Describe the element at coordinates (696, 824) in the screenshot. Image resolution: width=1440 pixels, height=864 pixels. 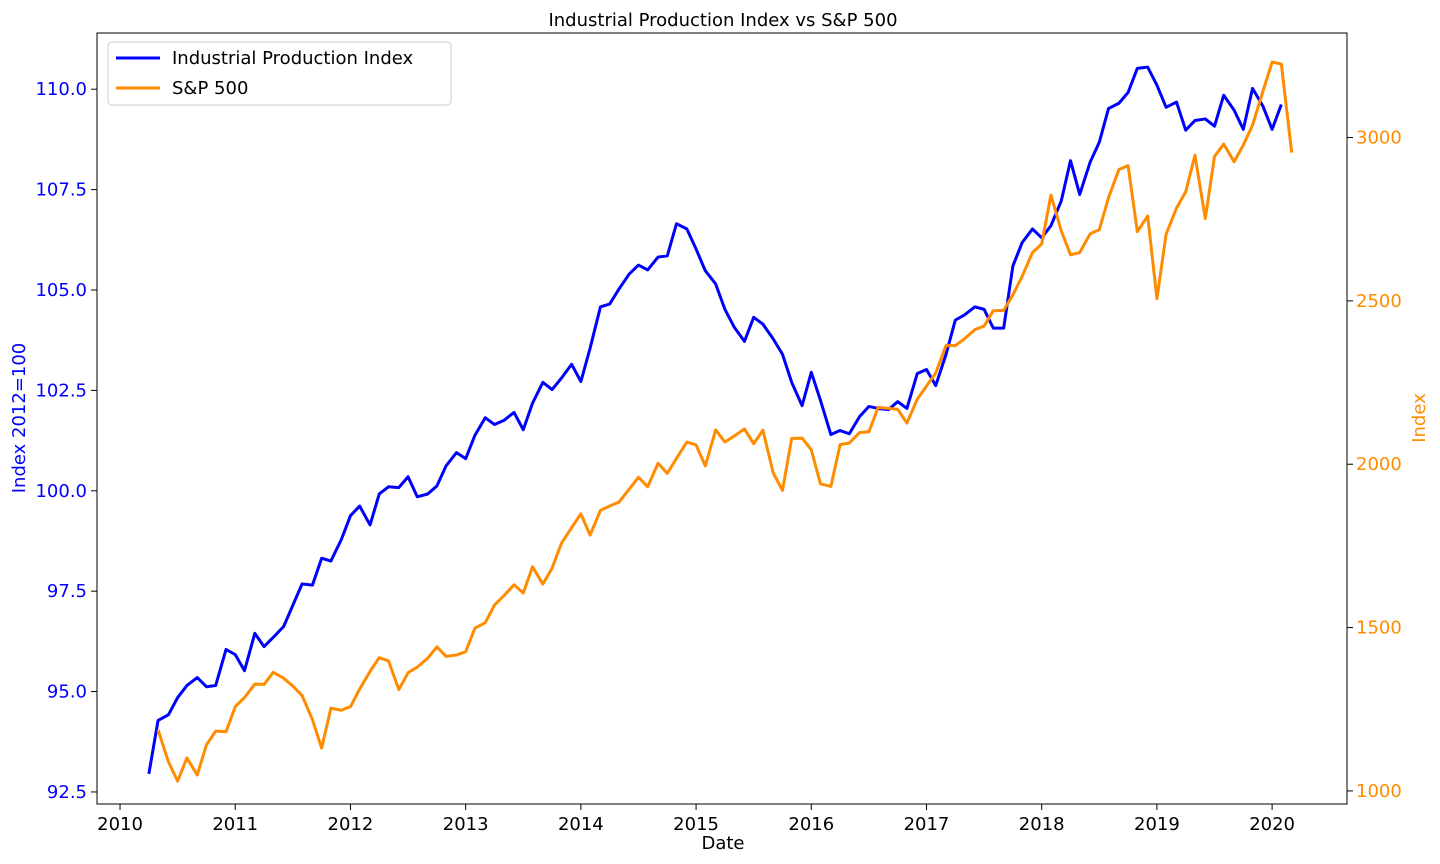
I see `x-tick-label: 2015` at that location.